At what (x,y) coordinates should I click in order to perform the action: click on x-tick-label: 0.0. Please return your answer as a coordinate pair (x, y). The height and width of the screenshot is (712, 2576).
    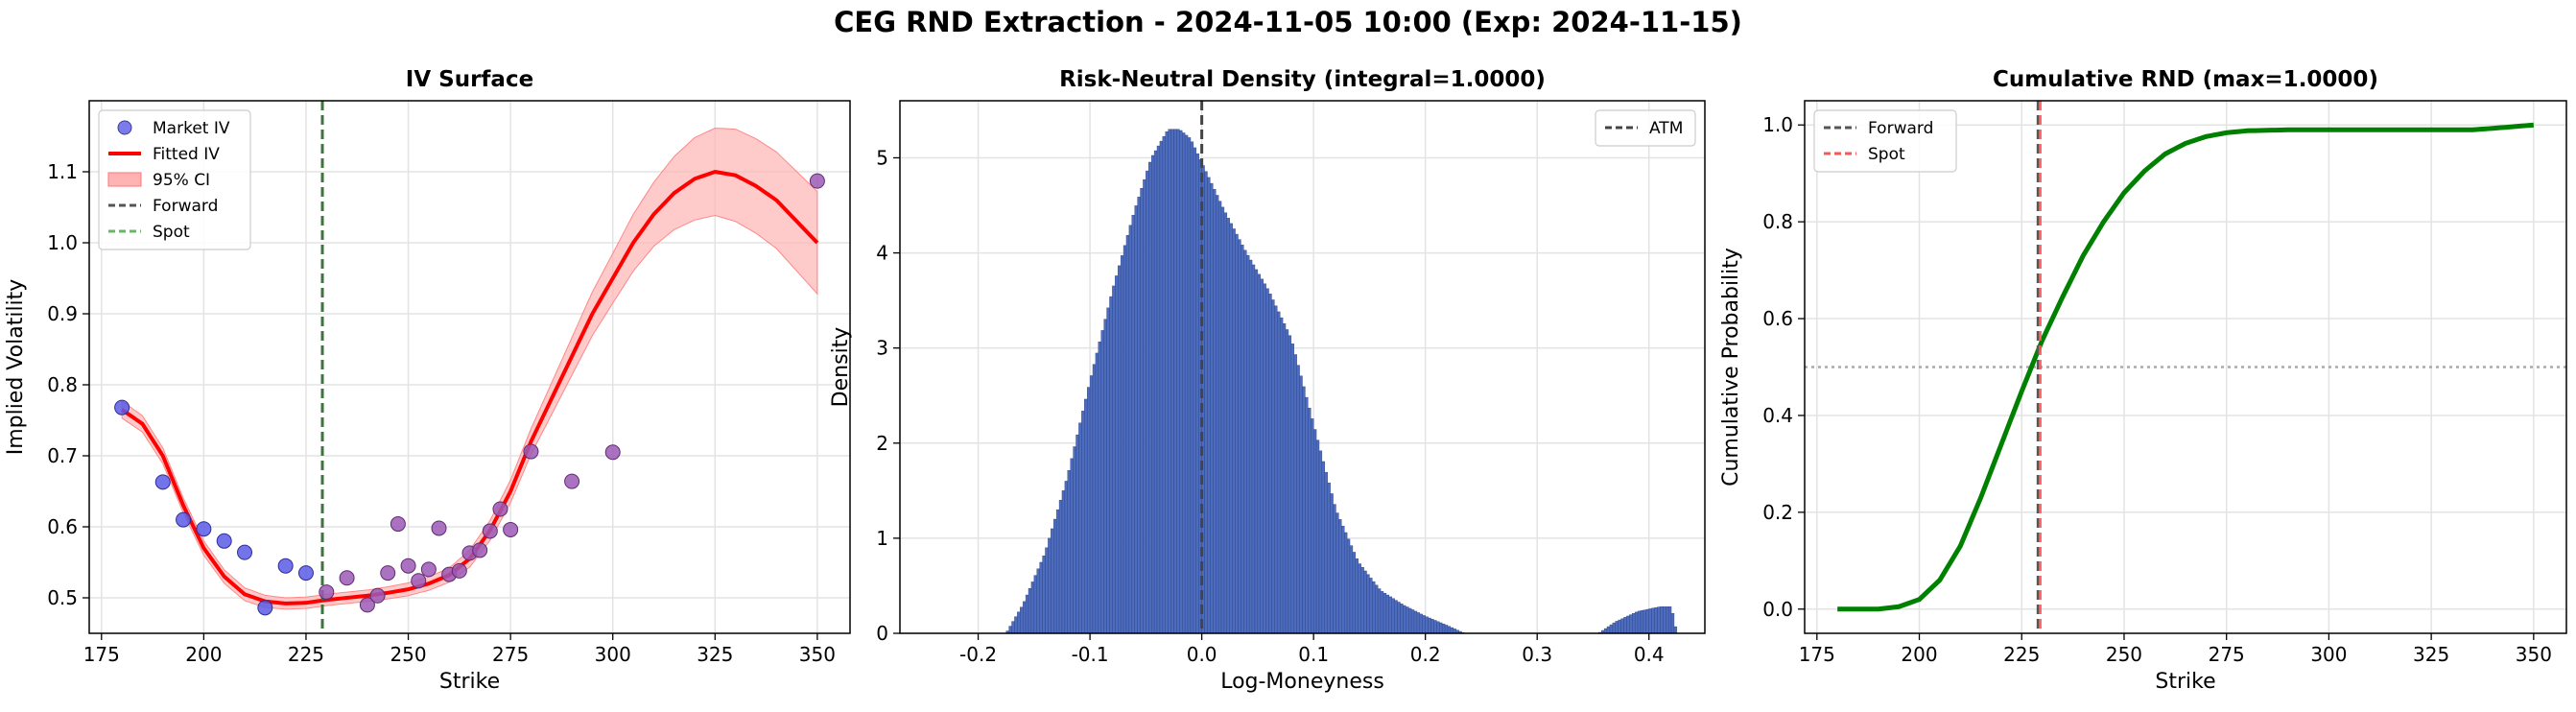
    Looking at the image, I should click on (1202, 654).